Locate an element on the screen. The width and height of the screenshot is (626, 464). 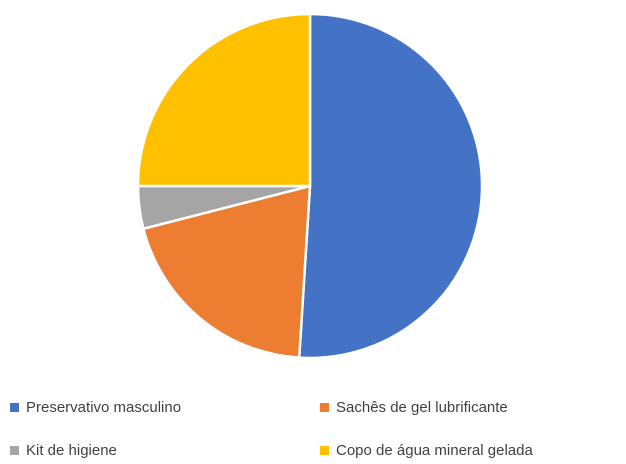
legend-item-kit-de-higiene: Kit de higiene is located at coordinates (63, 450).